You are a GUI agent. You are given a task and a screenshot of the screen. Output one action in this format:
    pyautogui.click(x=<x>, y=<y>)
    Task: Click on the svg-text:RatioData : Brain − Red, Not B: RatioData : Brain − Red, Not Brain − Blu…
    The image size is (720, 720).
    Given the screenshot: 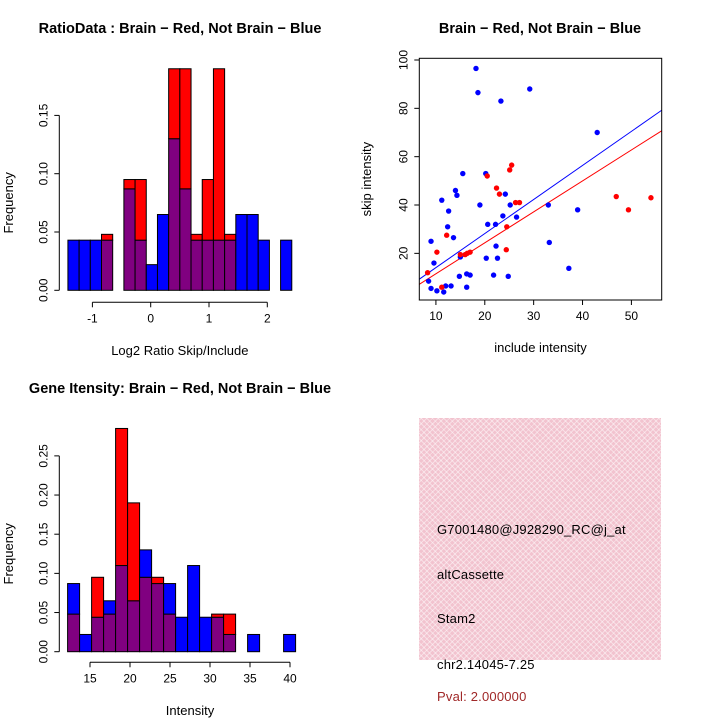 What is the action you would take?
    pyautogui.click(x=180, y=29)
    